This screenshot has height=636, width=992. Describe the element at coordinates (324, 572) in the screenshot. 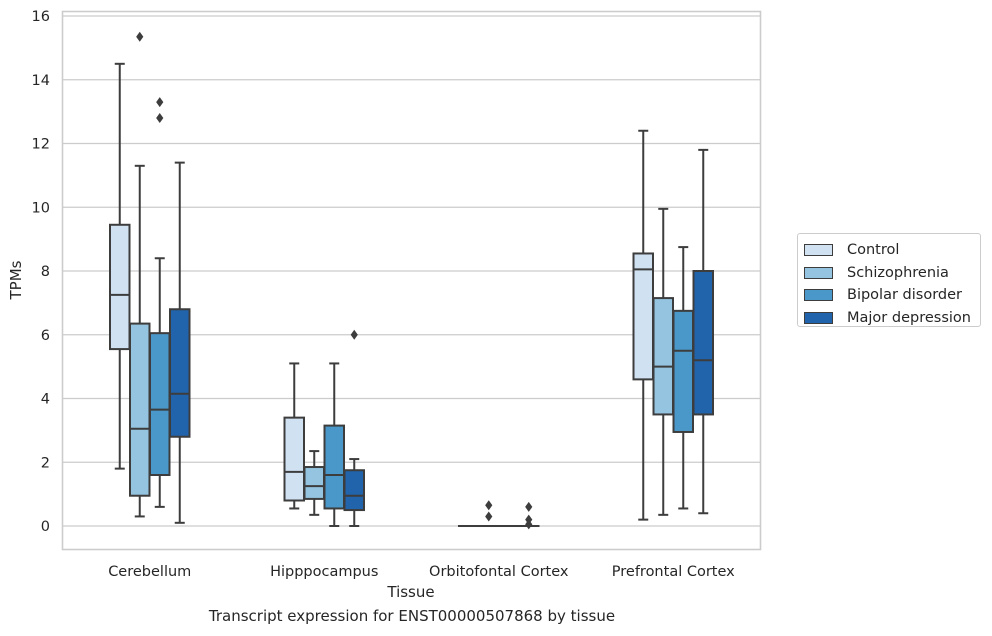

I see `x-tick-label-hipppocampus: Hipppocampus` at that location.